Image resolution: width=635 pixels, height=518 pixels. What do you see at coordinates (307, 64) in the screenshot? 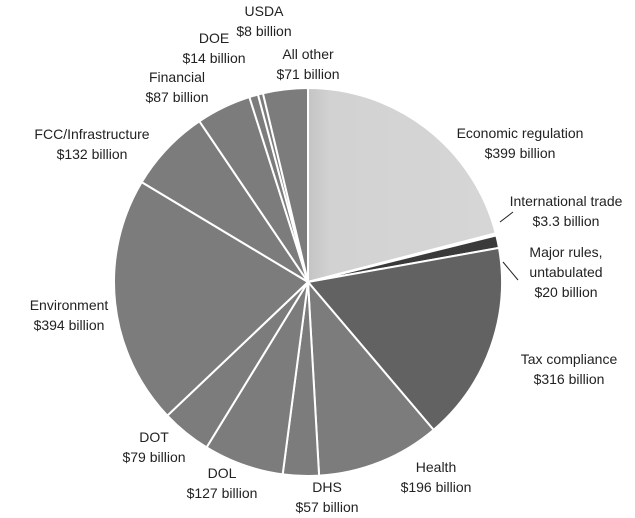
I see `label-all-other: All other $71 billion` at bounding box center [307, 64].